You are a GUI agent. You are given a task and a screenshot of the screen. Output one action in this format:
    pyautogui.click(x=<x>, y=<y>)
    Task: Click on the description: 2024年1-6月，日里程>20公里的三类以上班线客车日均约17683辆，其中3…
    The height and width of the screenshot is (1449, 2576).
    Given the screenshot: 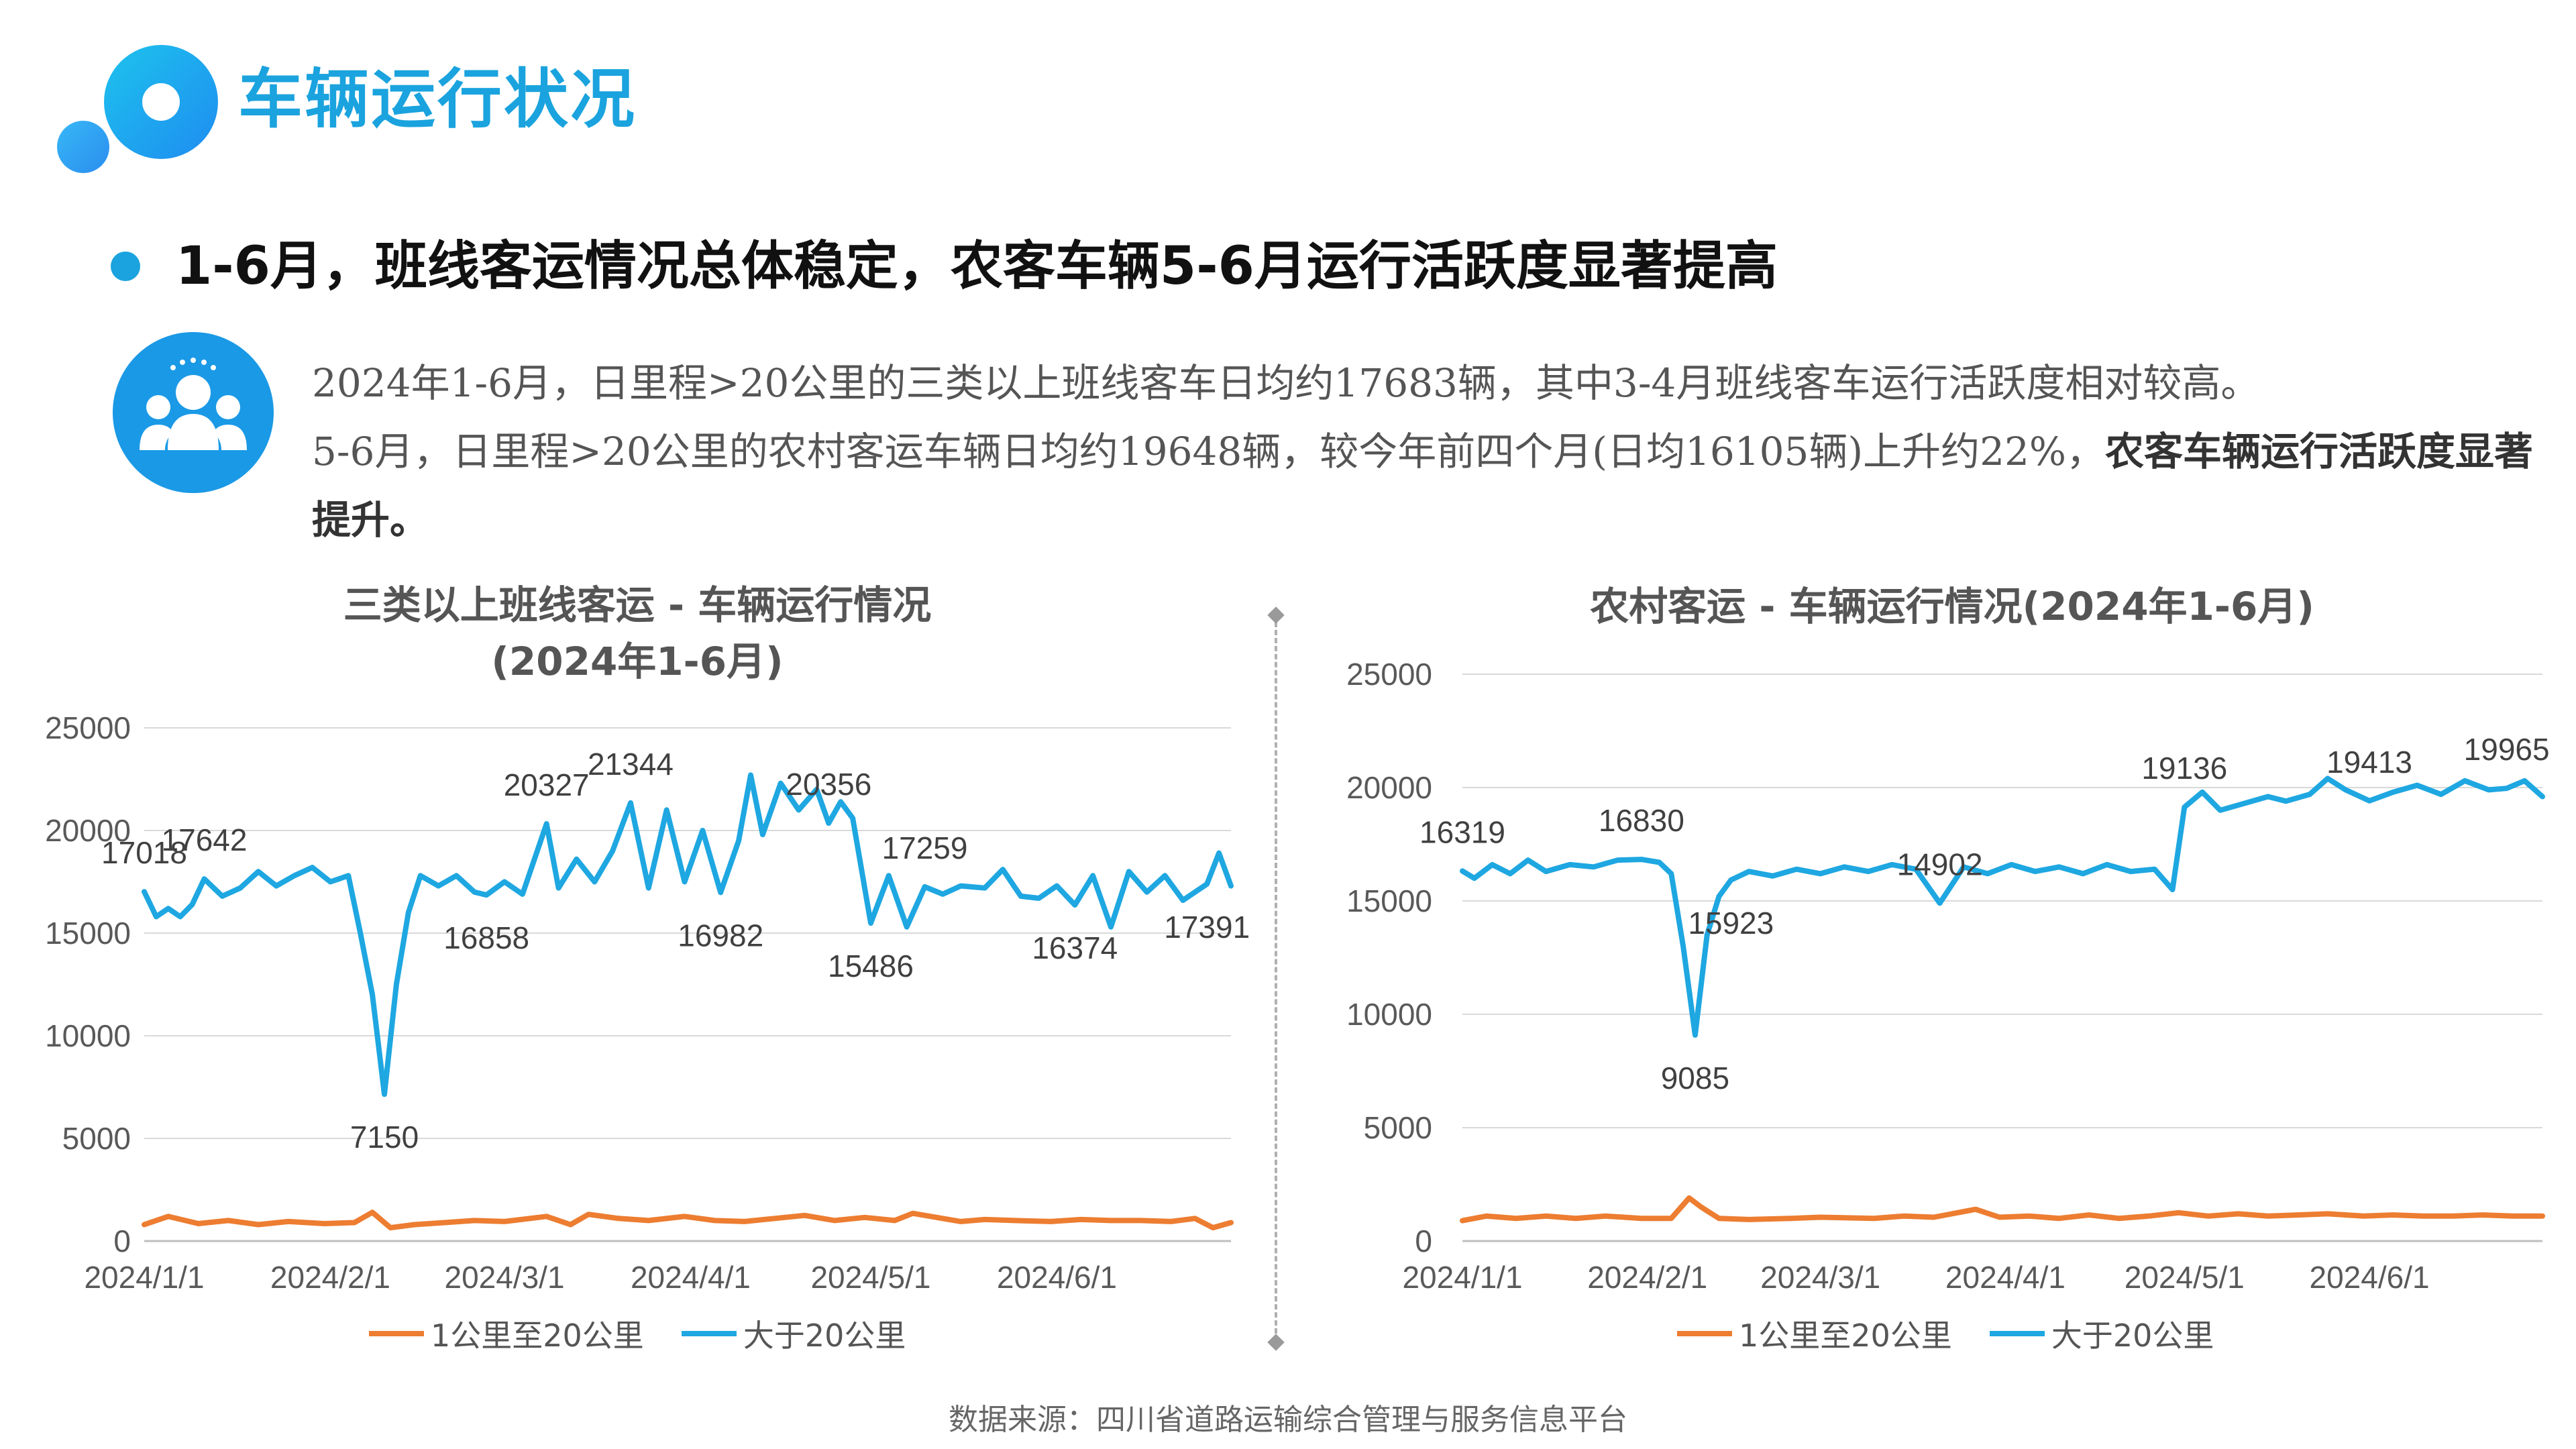 What is the action you would take?
    pyautogui.click(x=1432, y=451)
    